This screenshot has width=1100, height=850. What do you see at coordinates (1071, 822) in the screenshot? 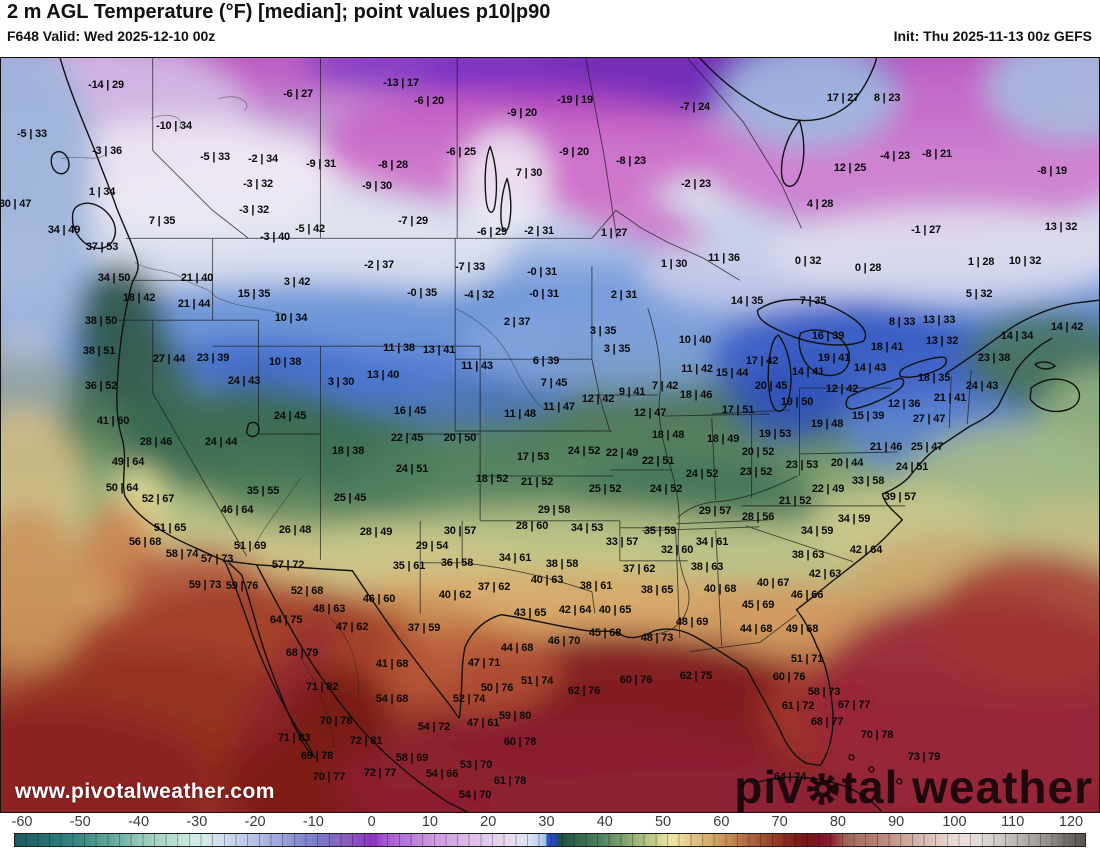
I see `colorbar-tick-label: 120` at bounding box center [1071, 822].